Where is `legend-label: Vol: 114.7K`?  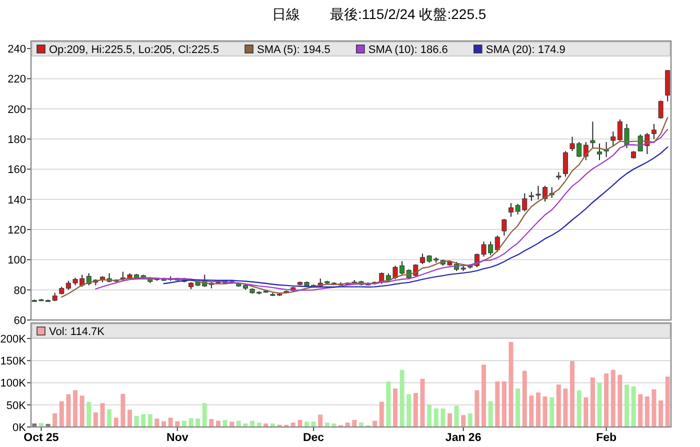
legend-label: Vol: 114.7K is located at coordinates (77, 332).